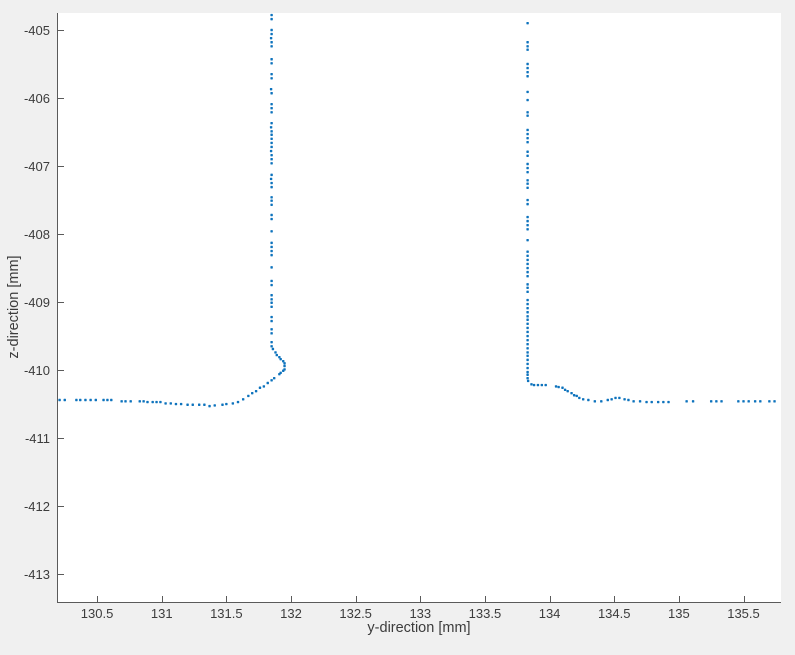 The width and height of the screenshot is (795, 655). I want to click on y-axis-label: z-direction [mm], so click(14, 307).